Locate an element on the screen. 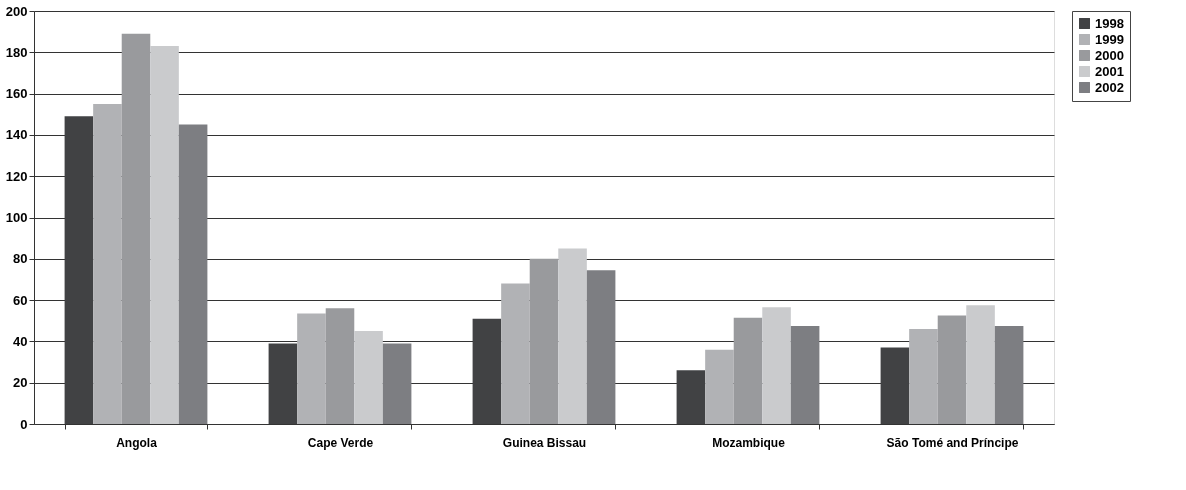 This screenshot has height=490, width=1186. legend-label: 1999 is located at coordinates (1109, 39).